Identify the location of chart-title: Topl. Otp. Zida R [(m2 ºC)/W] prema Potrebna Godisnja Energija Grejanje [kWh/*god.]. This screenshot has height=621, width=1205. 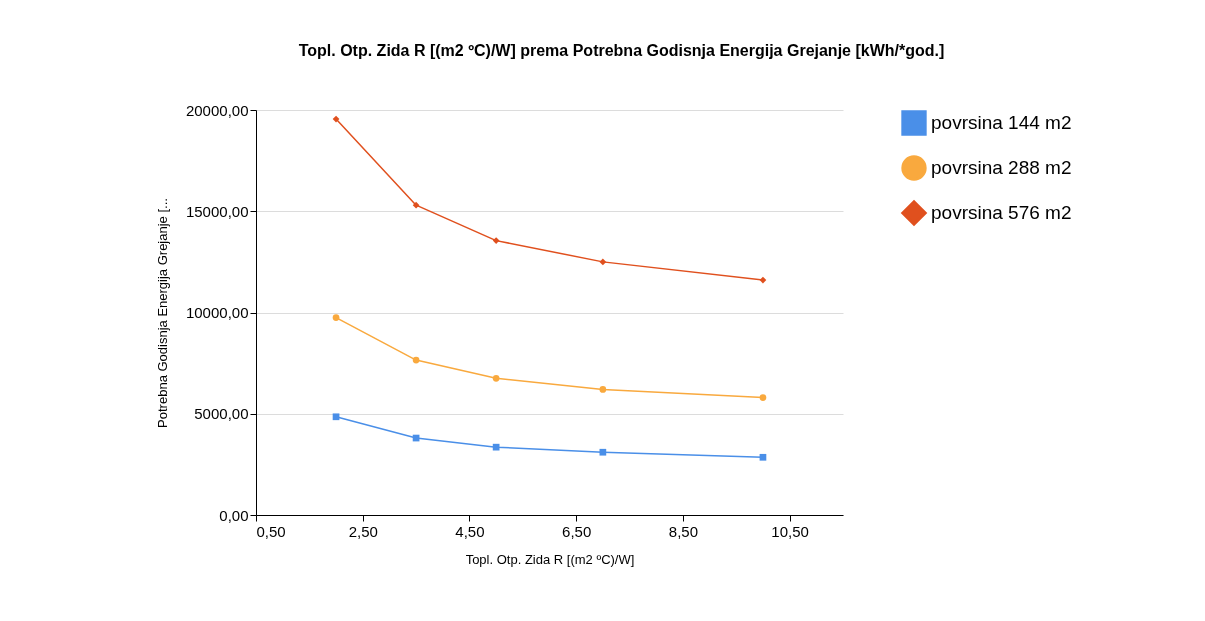
(621, 50).